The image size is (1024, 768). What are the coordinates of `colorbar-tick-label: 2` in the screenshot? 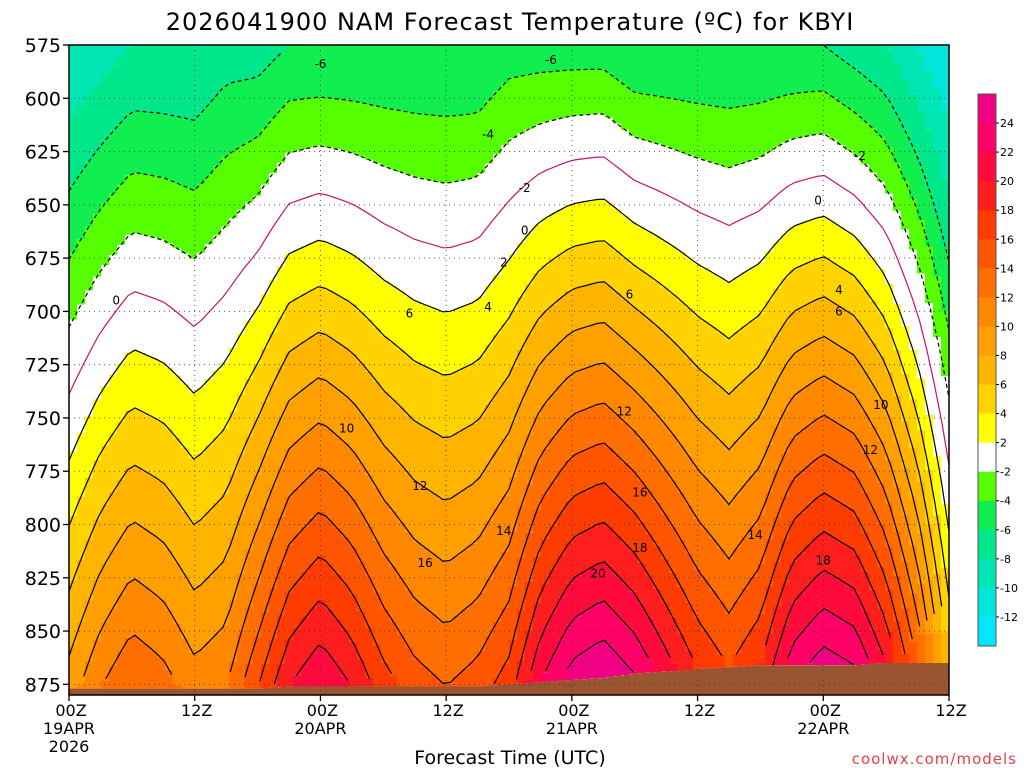 It's located at (1003, 443).